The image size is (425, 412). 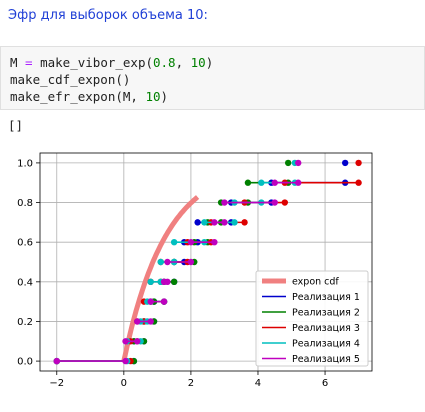 What do you see at coordinates (164, 62) in the screenshot?
I see `code-token: 0.8` at bounding box center [164, 62].